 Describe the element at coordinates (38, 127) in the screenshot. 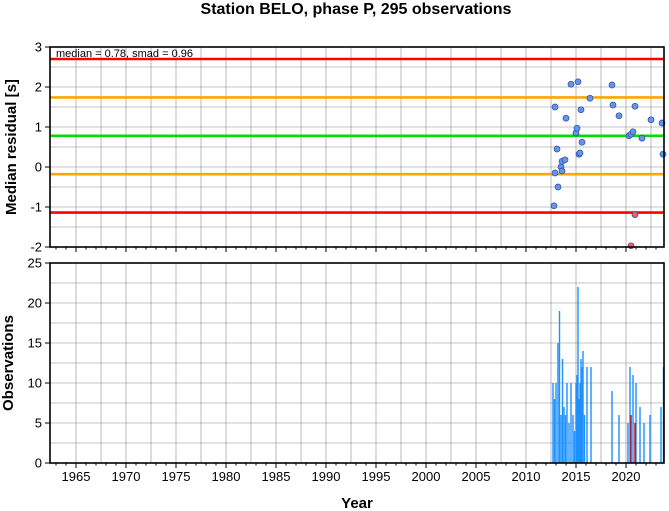

I see `y-tick-label: 1` at that location.